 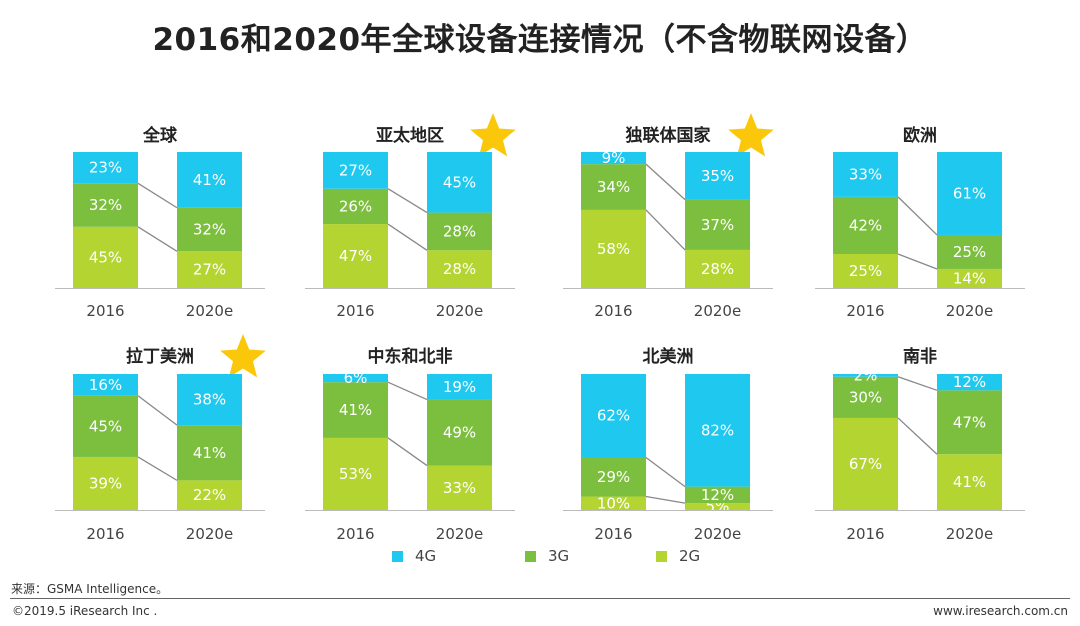 I want to click on footer-divider, so click(x=540, y=598).